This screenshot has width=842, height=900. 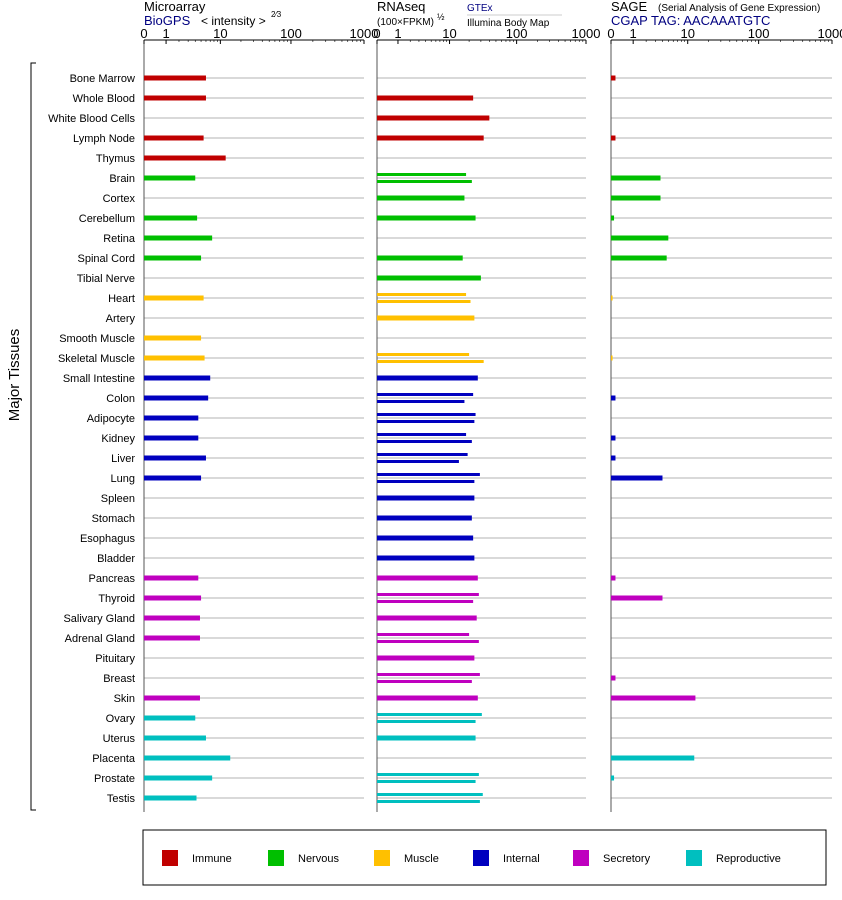 What do you see at coordinates (212, 859) in the screenshot?
I see `legend-label: Immune` at bounding box center [212, 859].